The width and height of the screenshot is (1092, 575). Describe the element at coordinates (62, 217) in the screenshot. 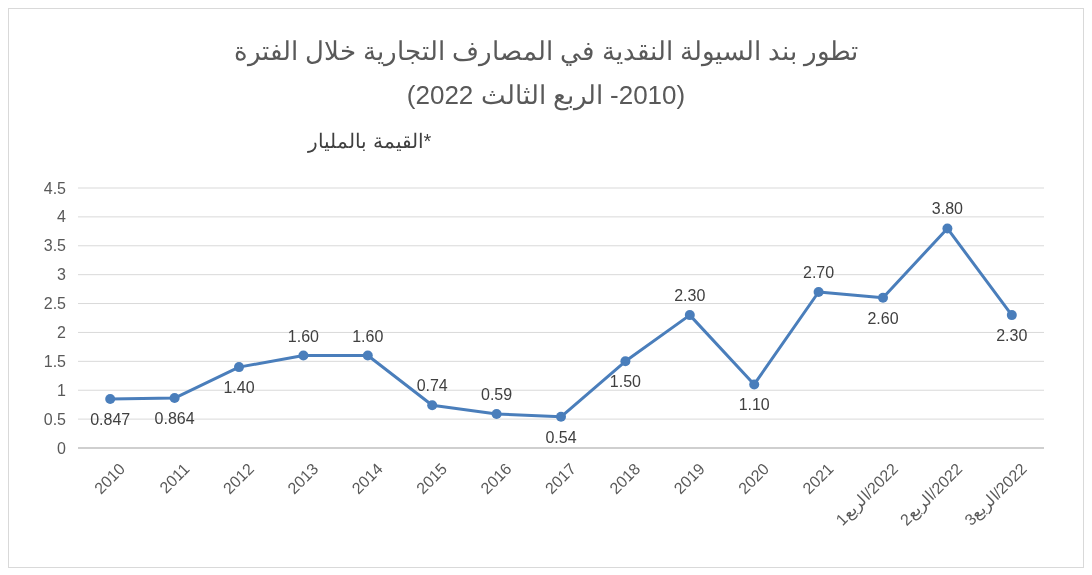

I see `y-tick-label: 4` at that location.